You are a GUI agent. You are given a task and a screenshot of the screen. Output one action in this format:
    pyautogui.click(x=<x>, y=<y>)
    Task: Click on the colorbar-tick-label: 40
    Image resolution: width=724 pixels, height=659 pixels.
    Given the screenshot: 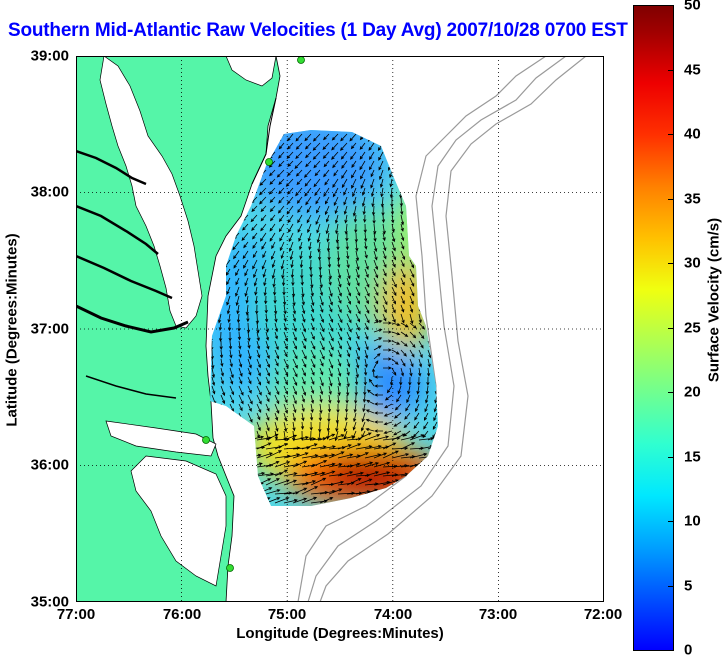 What is the action you would take?
    pyautogui.click(x=692, y=134)
    